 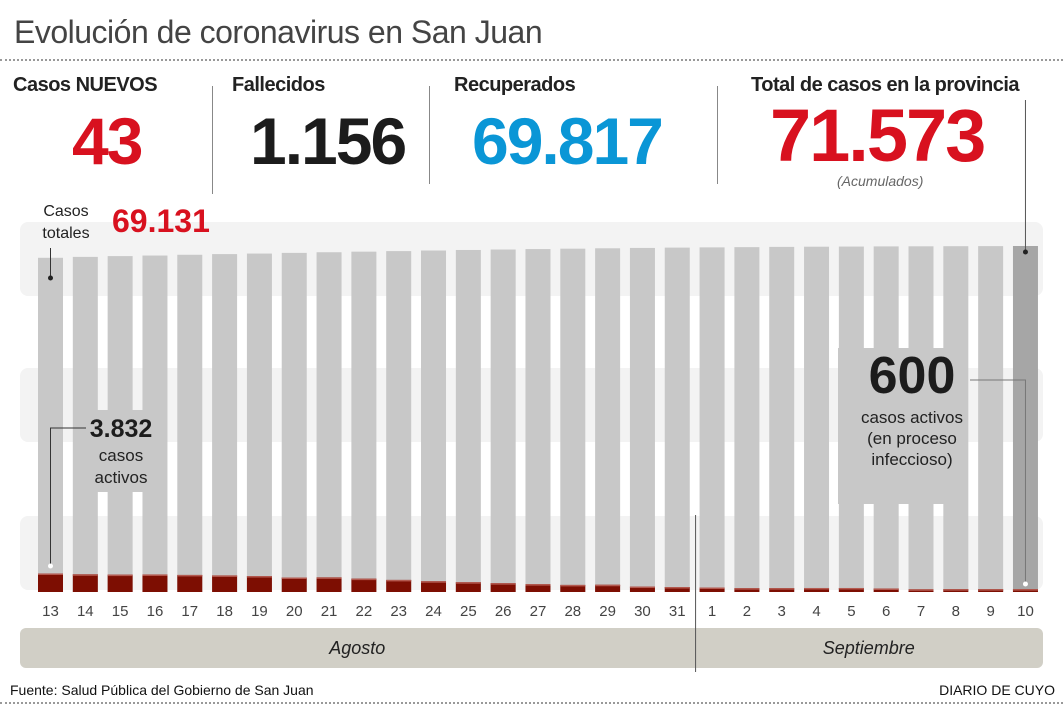 I want to click on x-tick-label: 9, so click(x=990, y=611).